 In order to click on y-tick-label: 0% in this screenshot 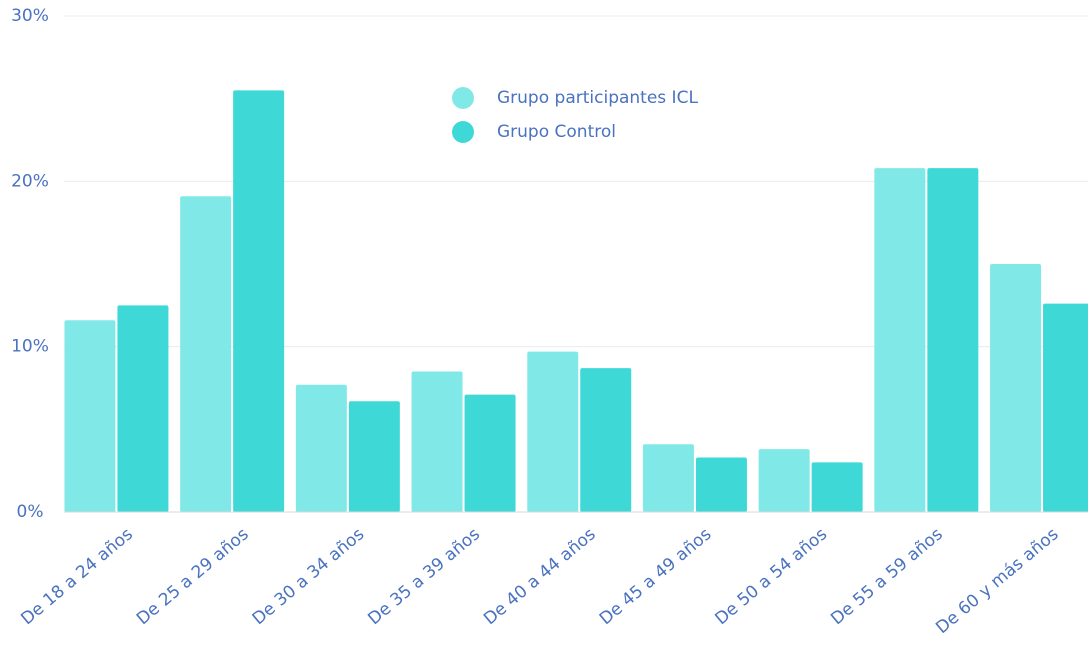, I will do `click(30, 512)`.